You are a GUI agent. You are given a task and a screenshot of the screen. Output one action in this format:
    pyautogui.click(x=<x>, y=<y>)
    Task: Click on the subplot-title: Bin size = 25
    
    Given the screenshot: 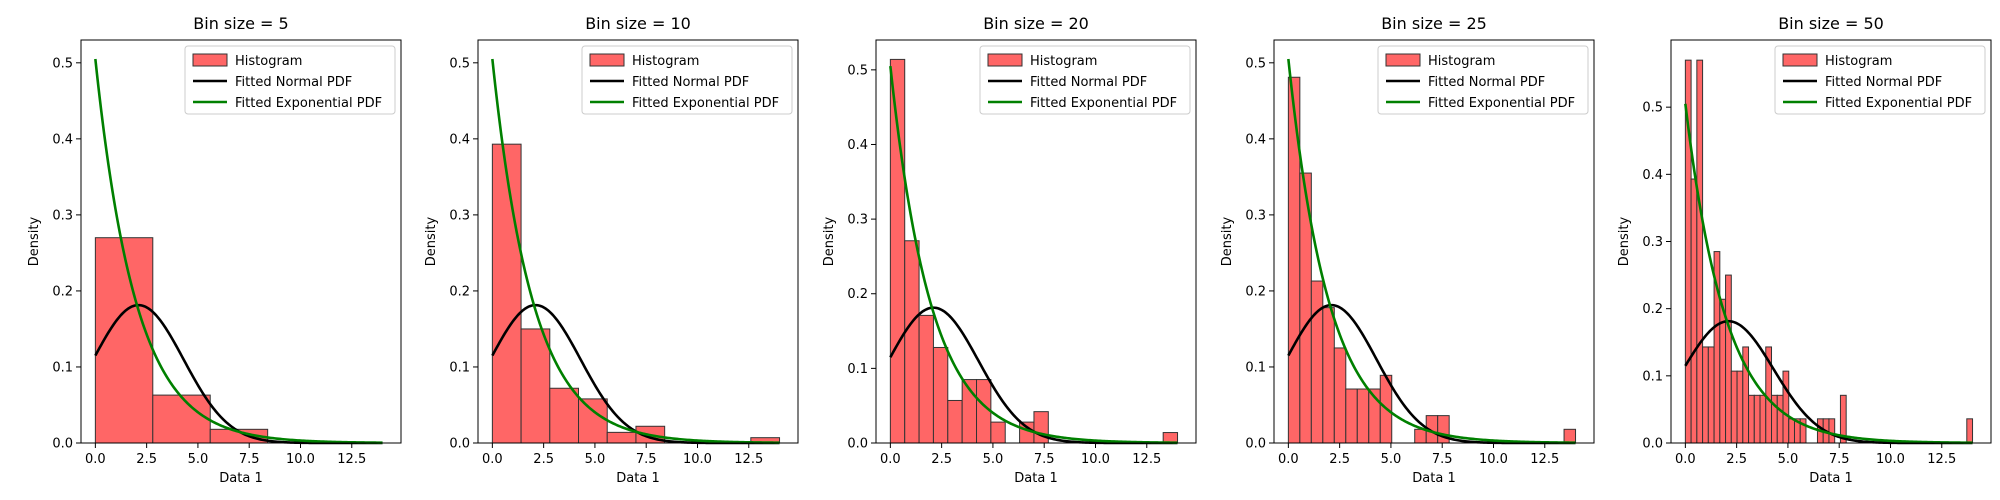 What is the action you would take?
    pyautogui.click(x=1434, y=23)
    